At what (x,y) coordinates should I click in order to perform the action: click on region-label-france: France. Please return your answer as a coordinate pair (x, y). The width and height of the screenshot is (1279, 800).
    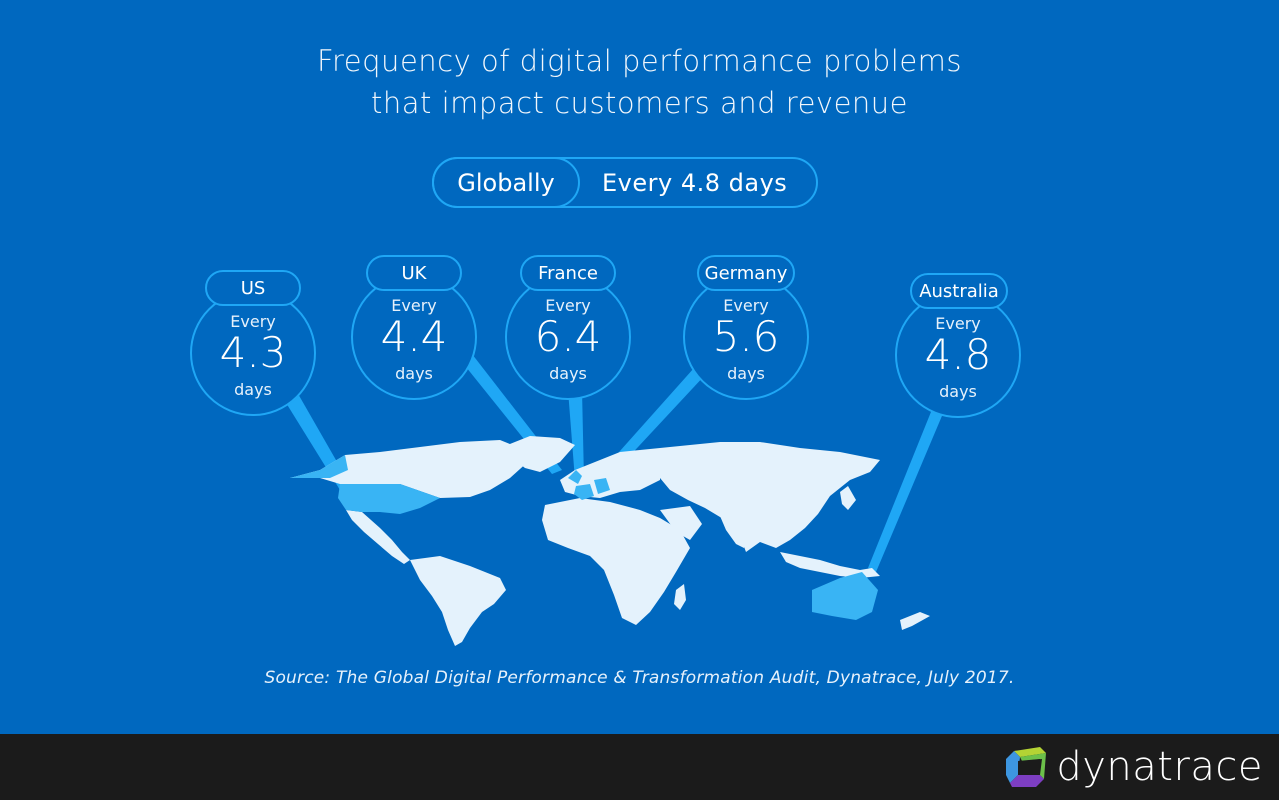
    Looking at the image, I should click on (568, 273).